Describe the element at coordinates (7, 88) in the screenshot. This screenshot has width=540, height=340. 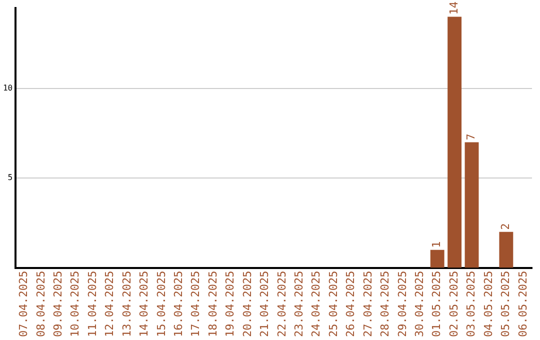
I see `y-tick-label: 10` at that location.